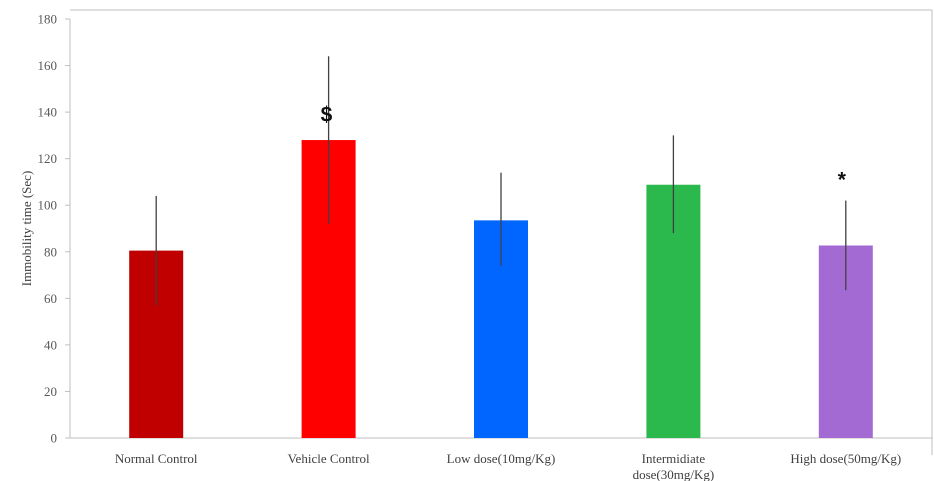  I want to click on annotations: $*, so click(584, 147).